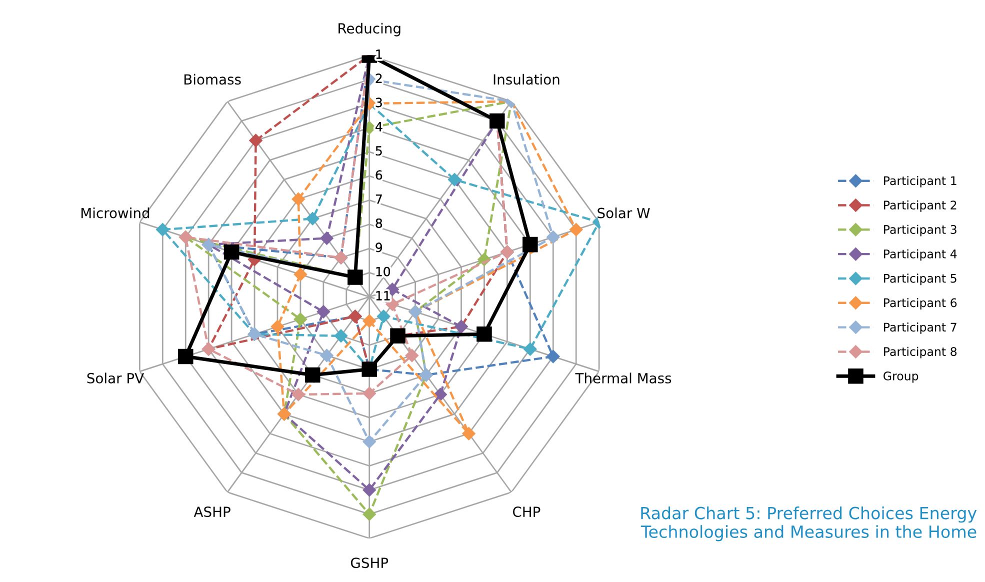 The image size is (985, 582). What do you see at coordinates (623, 378) in the screenshot?
I see `spoke-label: Thermal Mass` at bounding box center [623, 378].